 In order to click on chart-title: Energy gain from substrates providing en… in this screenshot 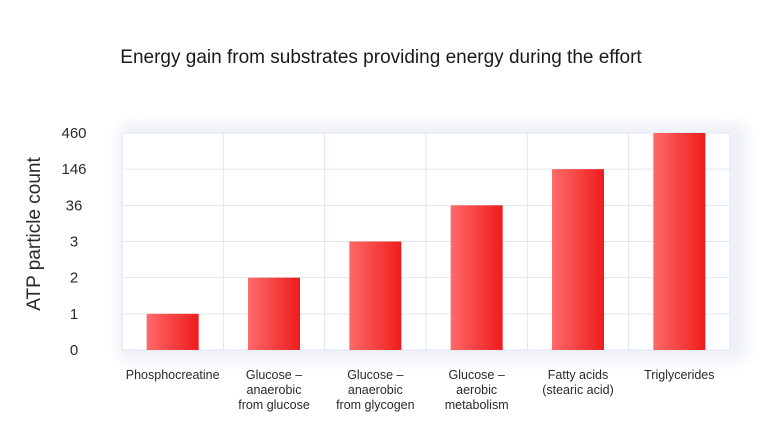, I will do `click(381, 57)`.